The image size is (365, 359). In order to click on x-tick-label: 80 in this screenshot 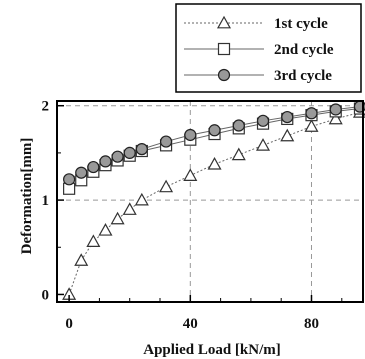, I will do `click(311, 324)`.